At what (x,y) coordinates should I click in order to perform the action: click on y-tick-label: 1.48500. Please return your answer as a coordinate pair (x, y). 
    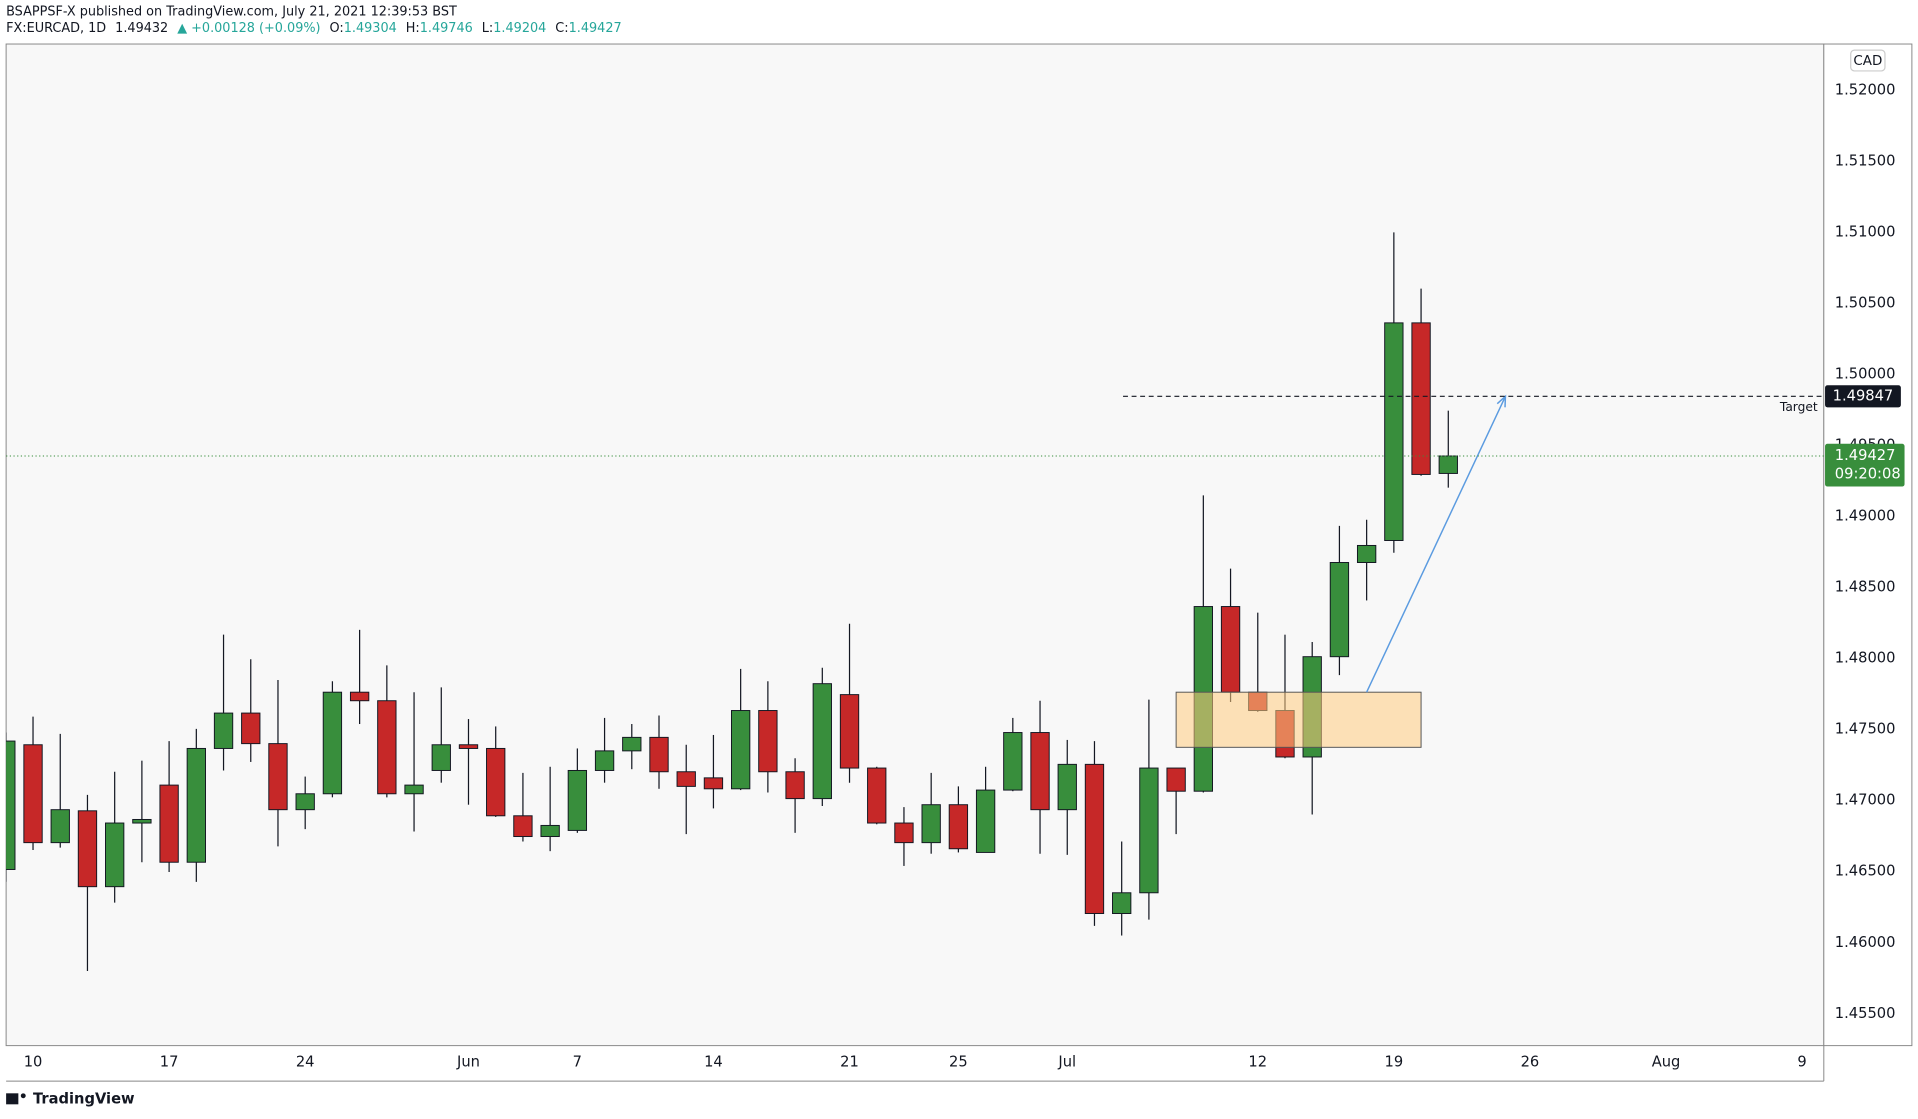
    Looking at the image, I should click on (1865, 587).